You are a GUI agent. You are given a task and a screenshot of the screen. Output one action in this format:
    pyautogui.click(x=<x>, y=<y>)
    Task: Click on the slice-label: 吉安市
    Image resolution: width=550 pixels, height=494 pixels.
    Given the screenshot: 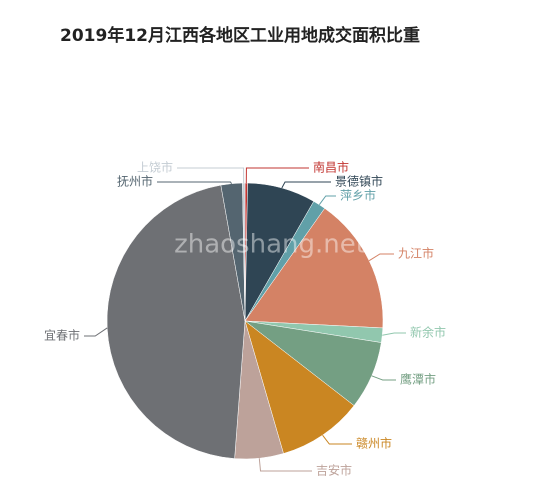 What is the action you would take?
    pyautogui.click(x=334, y=470)
    